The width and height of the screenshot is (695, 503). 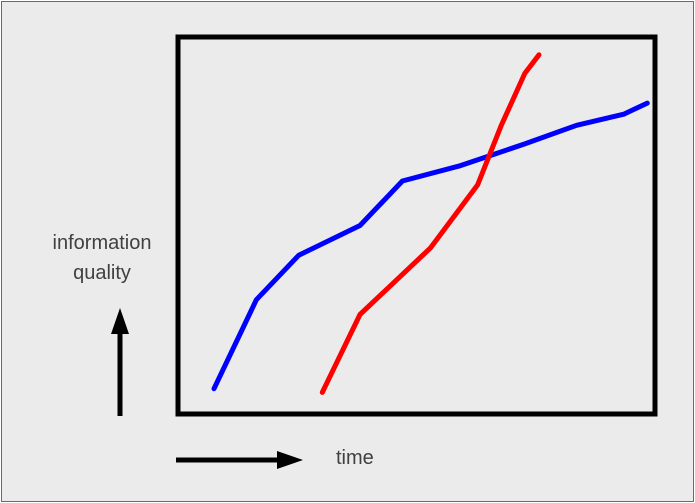 What do you see at coordinates (355, 458) in the screenshot?
I see `x-axis-label: time` at bounding box center [355, 458].